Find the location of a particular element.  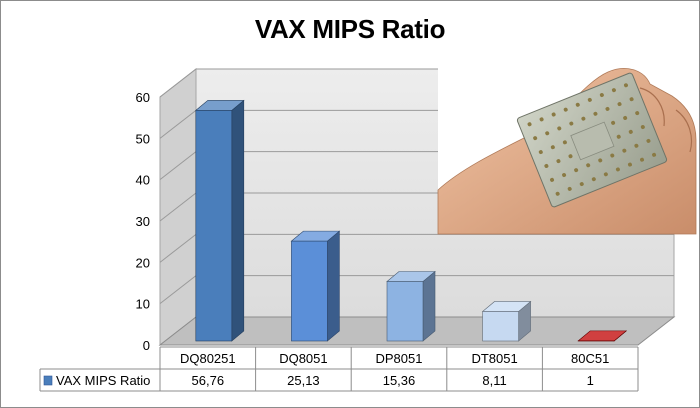

y-tick-label: 20 is located at coordinates (143, 262).